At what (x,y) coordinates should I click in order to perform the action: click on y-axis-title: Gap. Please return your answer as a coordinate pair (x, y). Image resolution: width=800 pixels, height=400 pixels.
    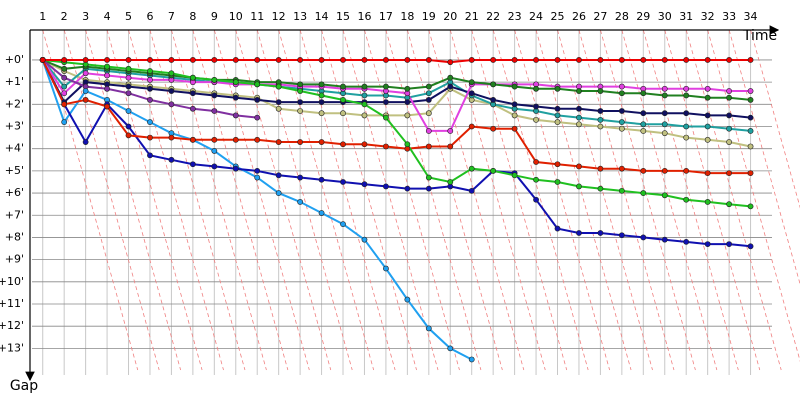
    Looking at the image, I should click on (24, 386).